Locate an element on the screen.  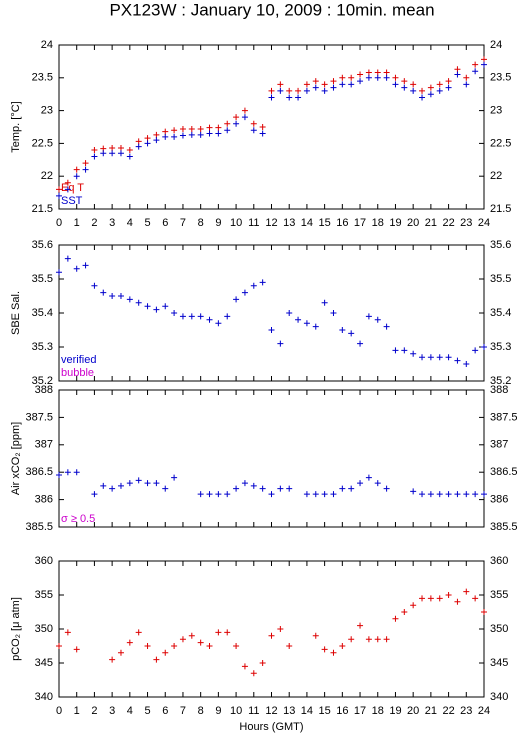
x-tick-label: 8 is located at coordinates (201, 711).